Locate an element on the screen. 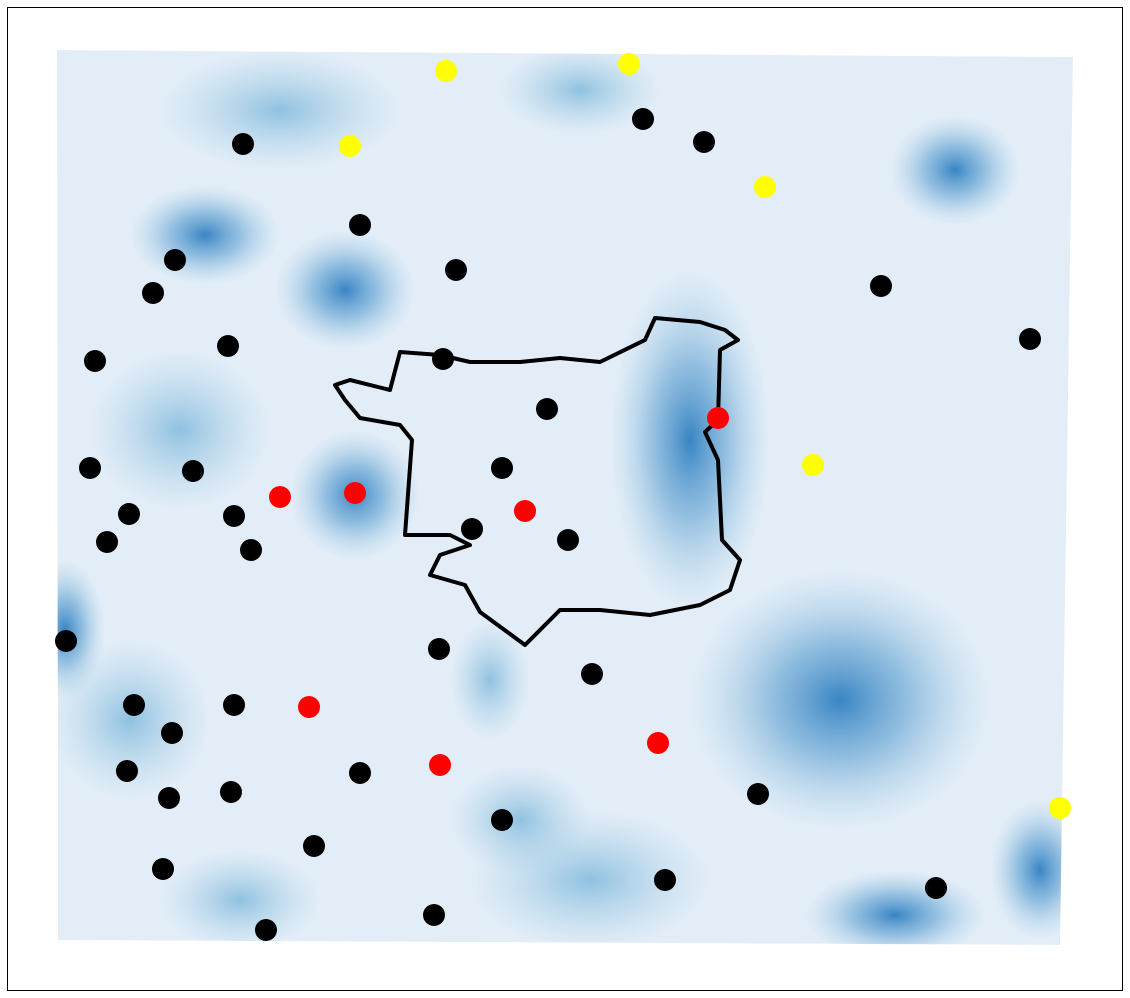  boundary is located at coordinates (537, 481).